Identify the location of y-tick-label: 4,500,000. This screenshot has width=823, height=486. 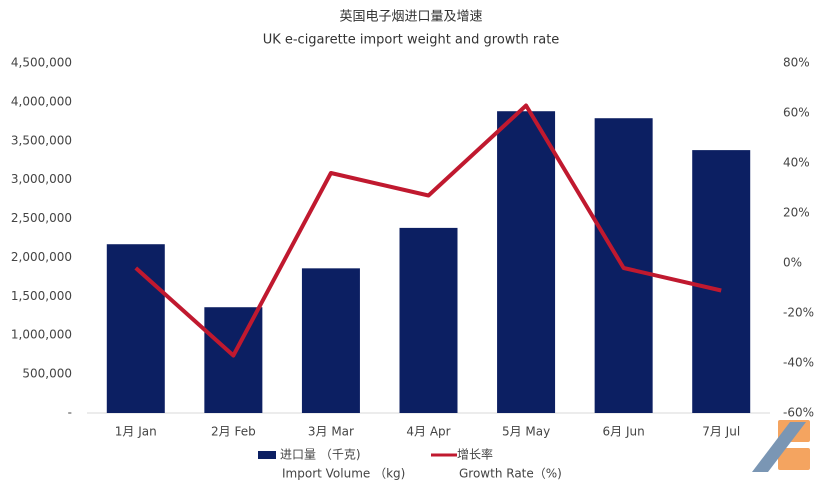
(41, 63).